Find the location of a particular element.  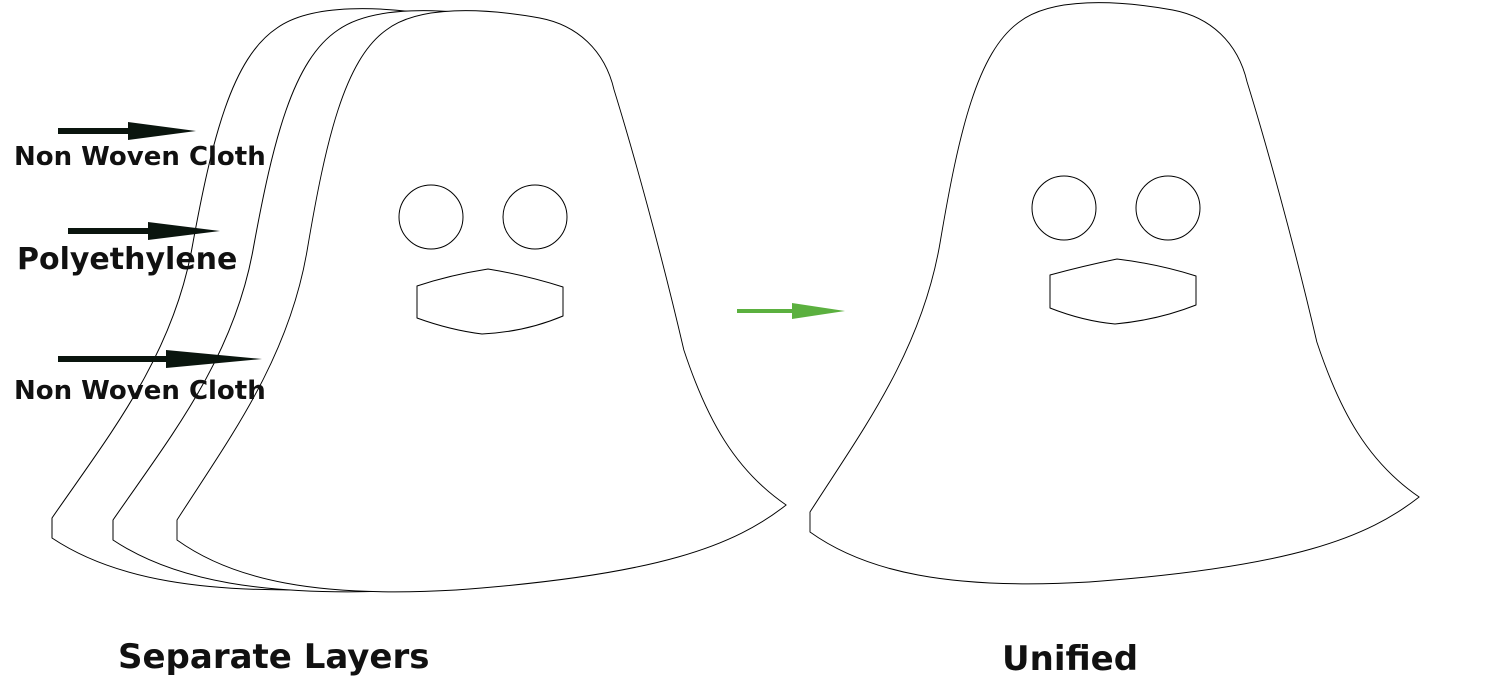

unified-eye-hole-left is located at coordinates (1064, 208).